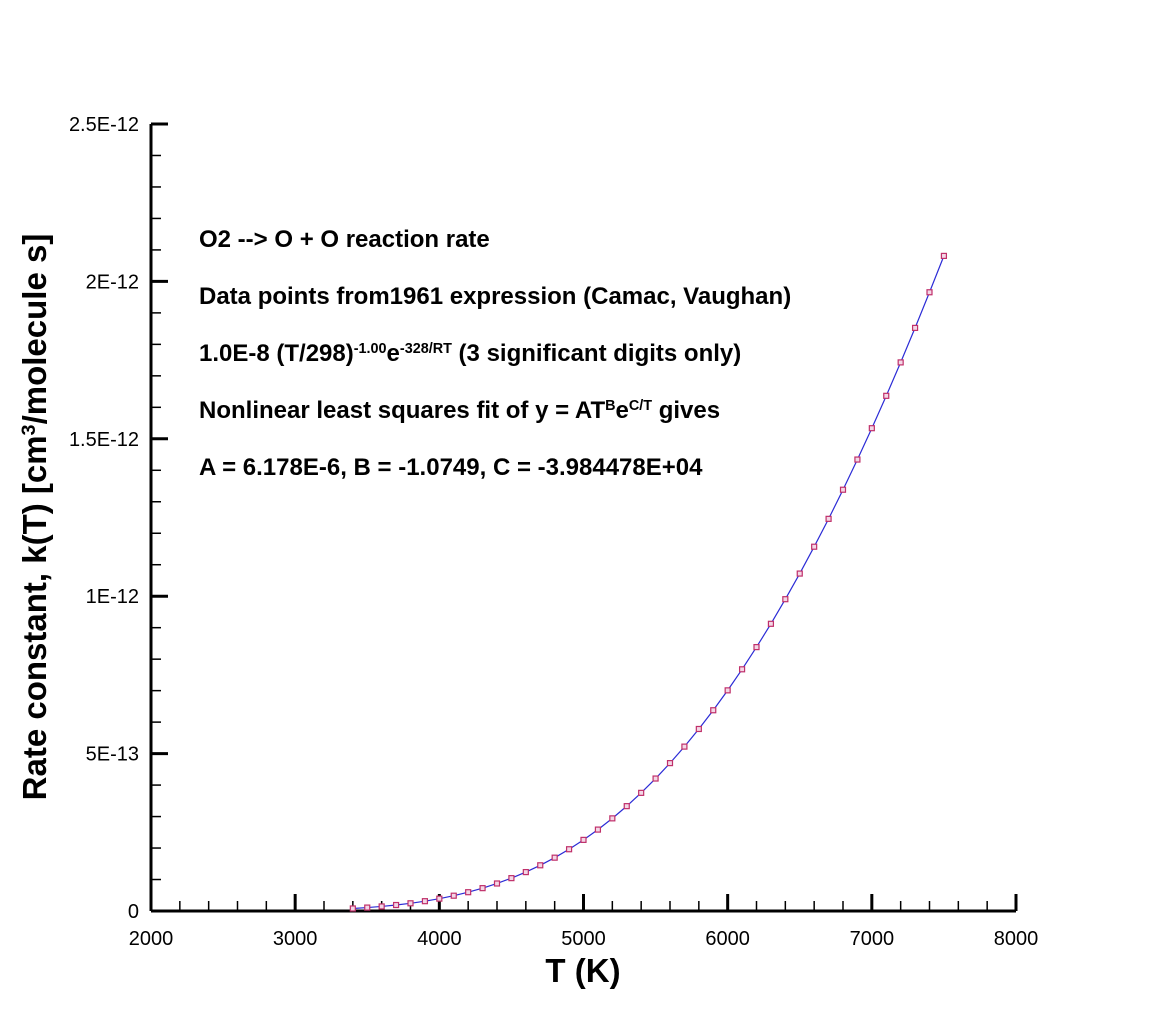  I want to click on superscript: 3, so click(29, 429).